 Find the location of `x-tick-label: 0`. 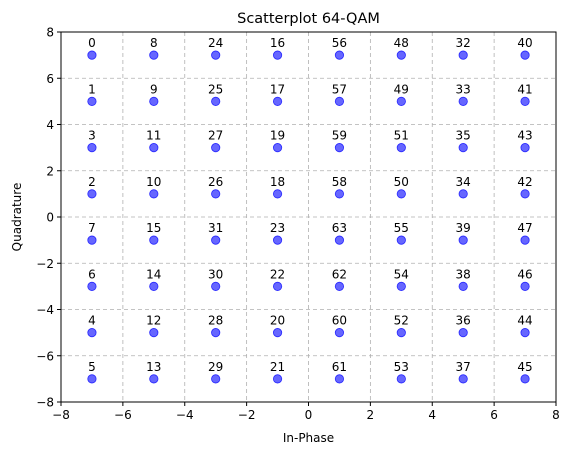

x-tick-label: 0 is located at coordinates (309, 415).